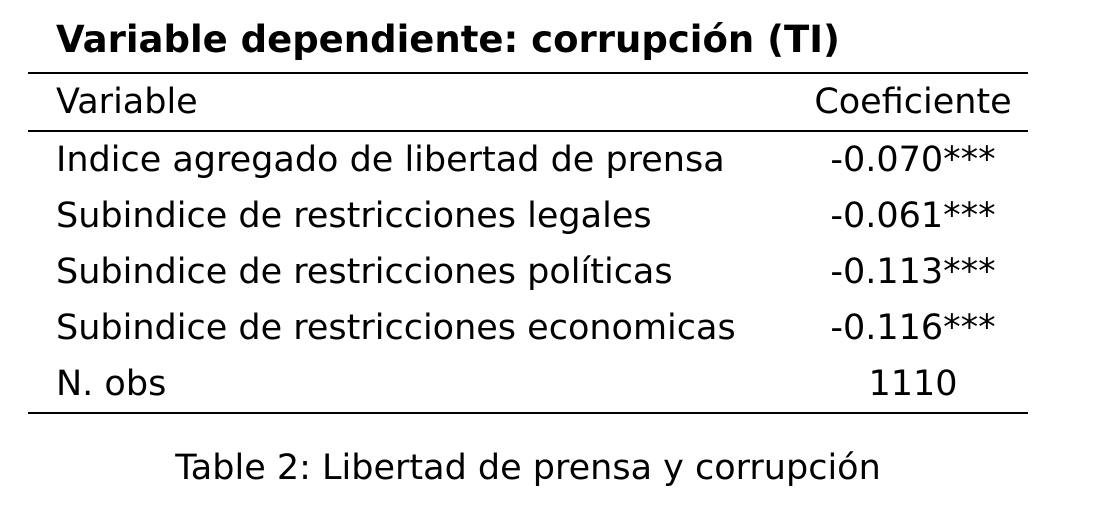 This screenshot has width=1102, height=521. What do you see at coordinates (528, 413) in the screenshot?
I see `bottom-rule` at bounding box center [528, 413].